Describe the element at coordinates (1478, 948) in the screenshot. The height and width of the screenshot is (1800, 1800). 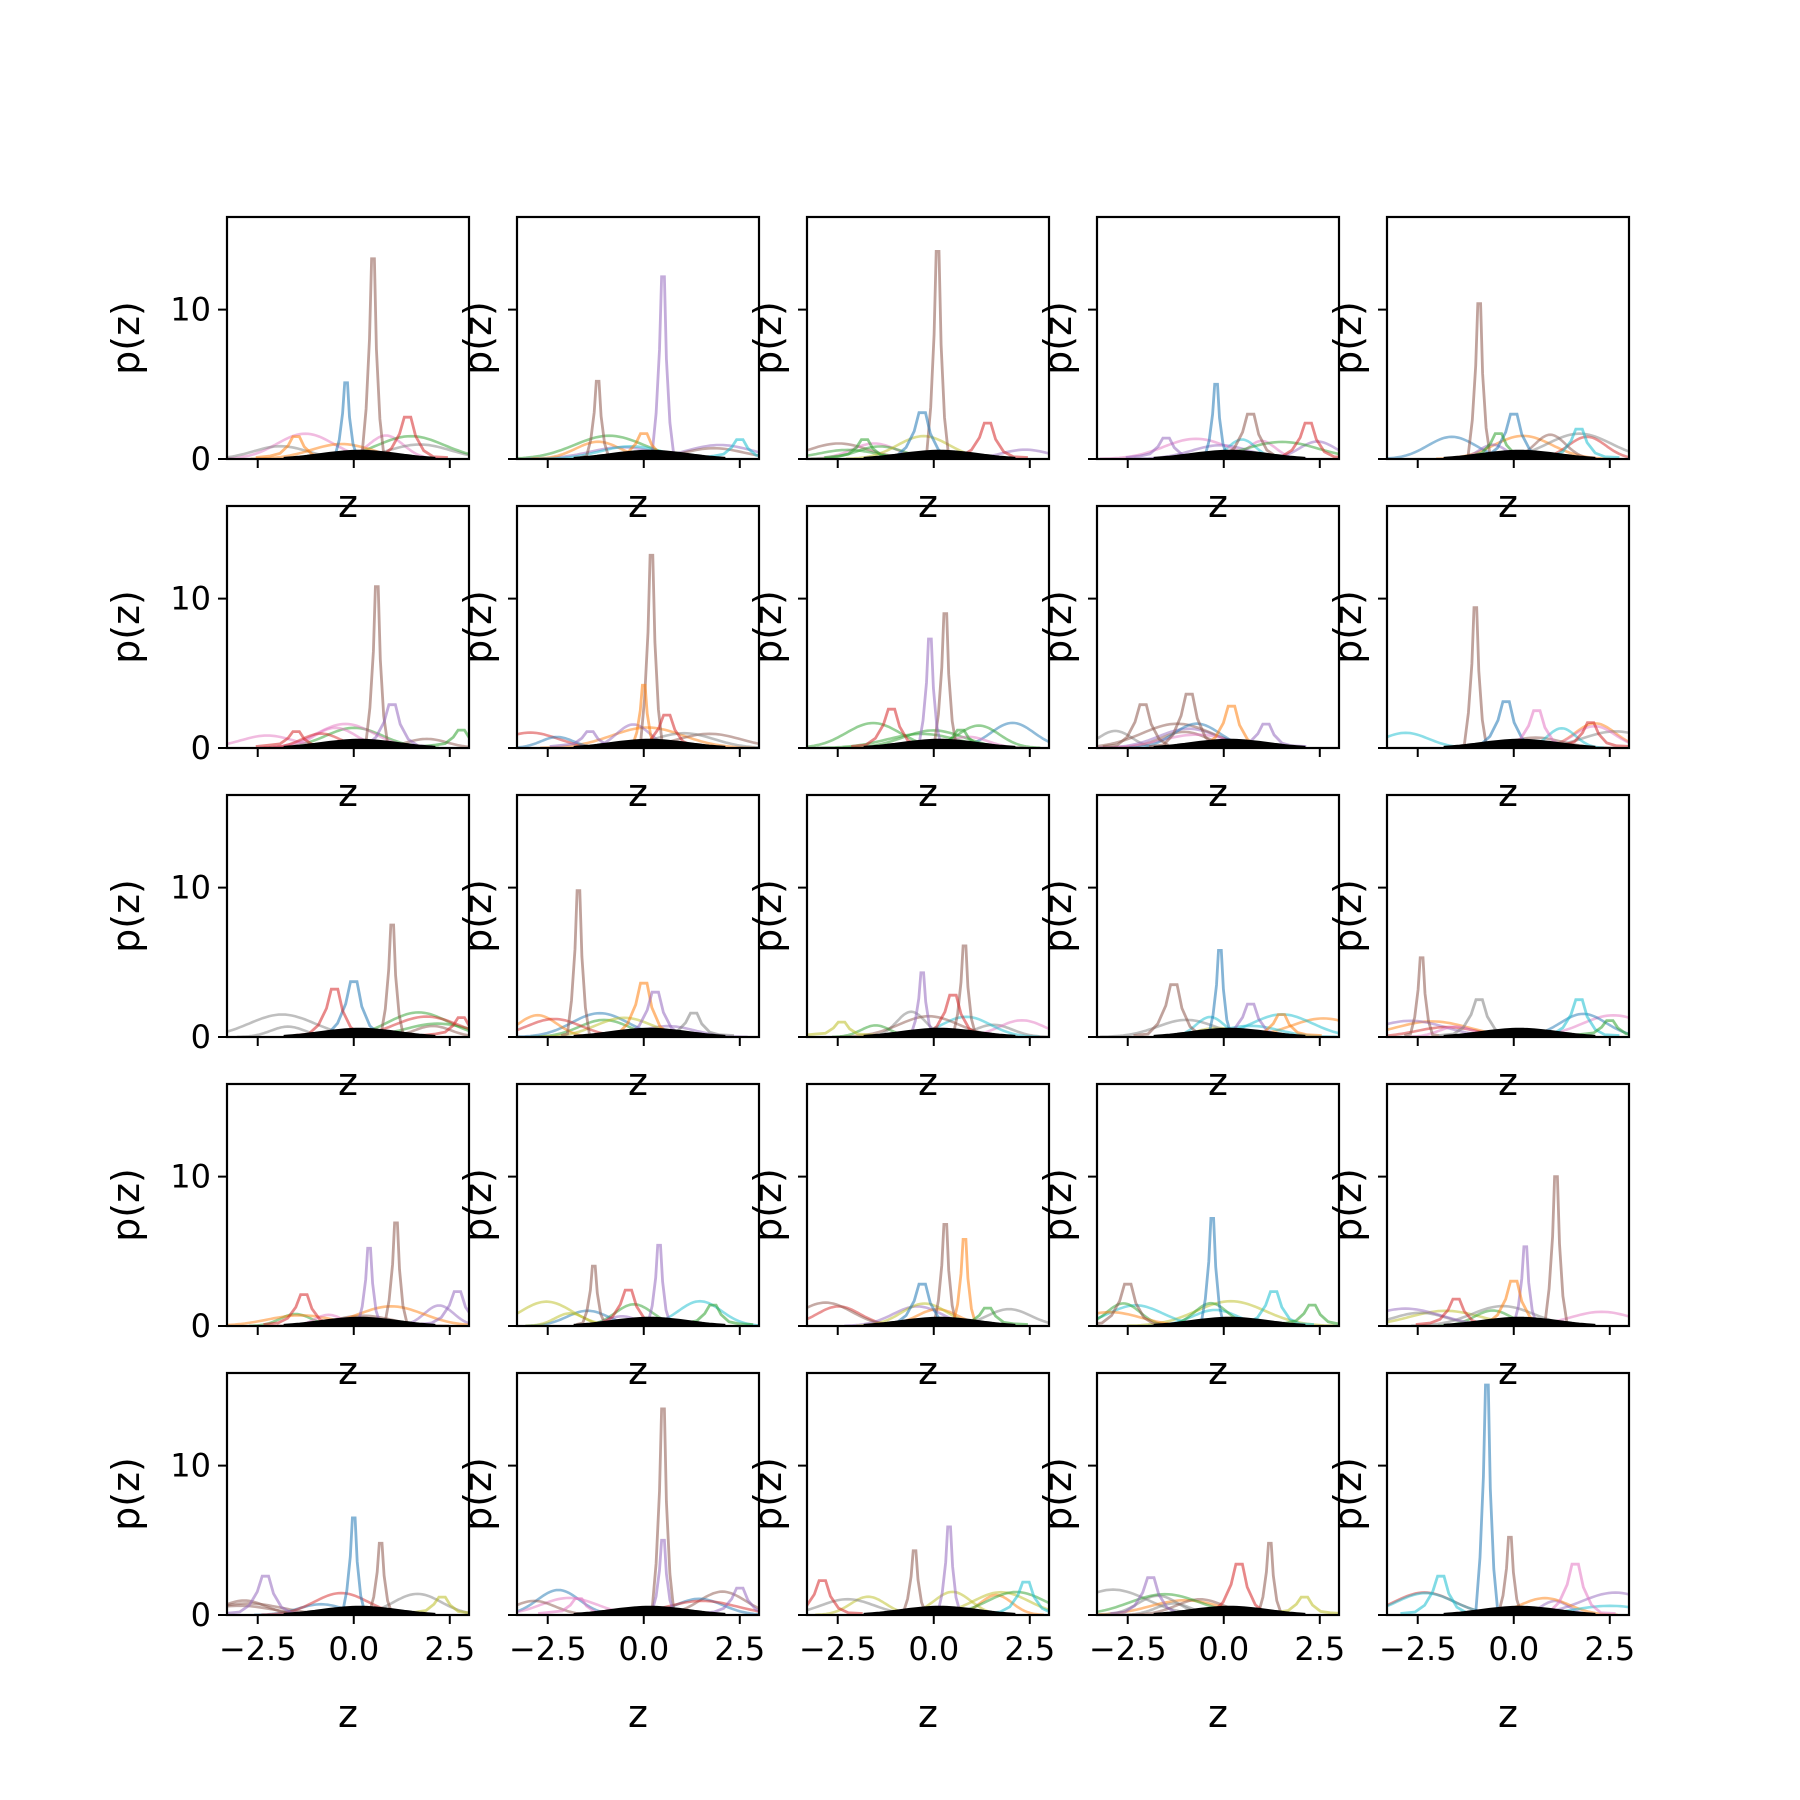
I see `subplot-3-5: z p(z)` at that location.